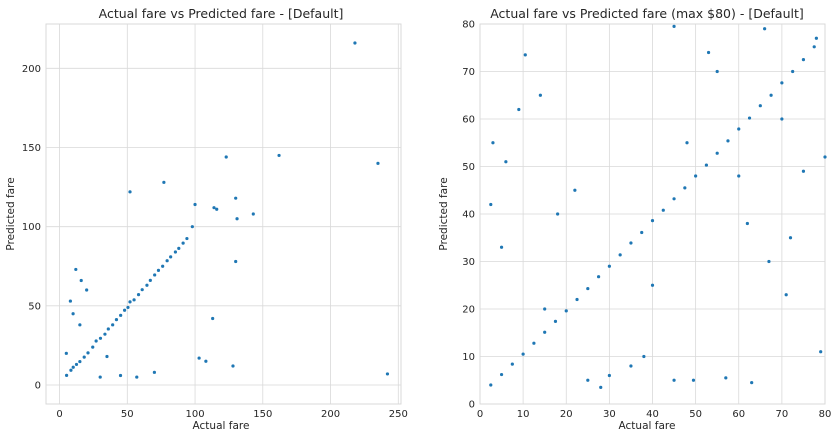 This screenshot has width=838, height=442. I want to click on y-tick-label: 20, so click(468, 310).